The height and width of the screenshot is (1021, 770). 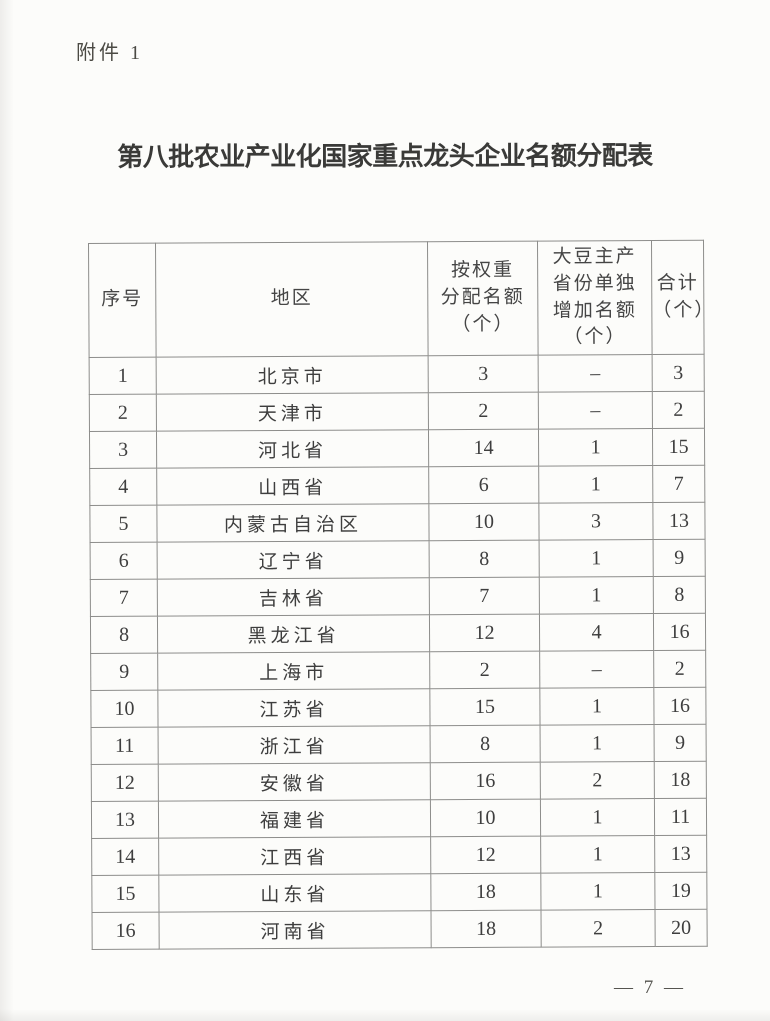 I want to click on region-name: 江西省, so click(x=294, y=856).